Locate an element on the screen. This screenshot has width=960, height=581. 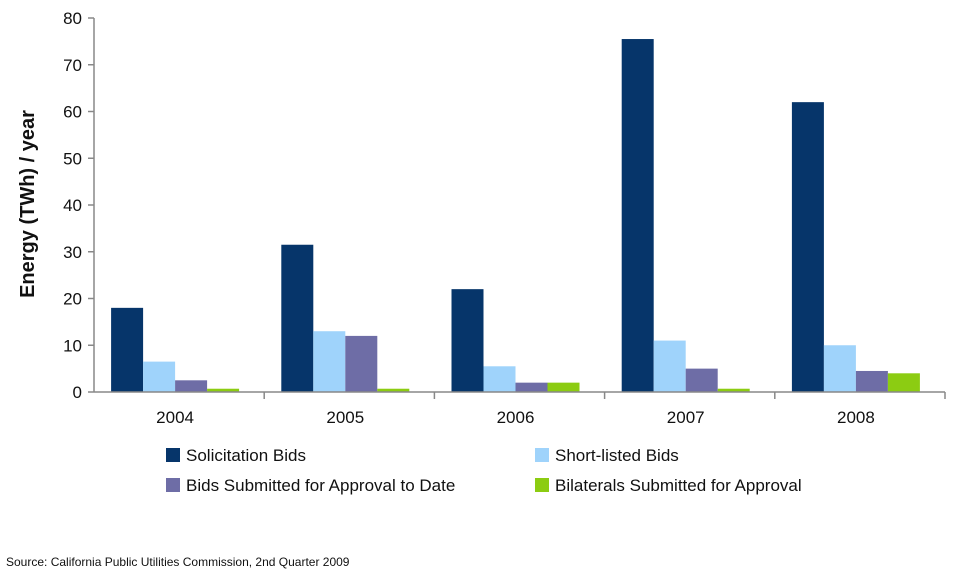
y-tick-label: 10 is located at coordinates (72, 345).